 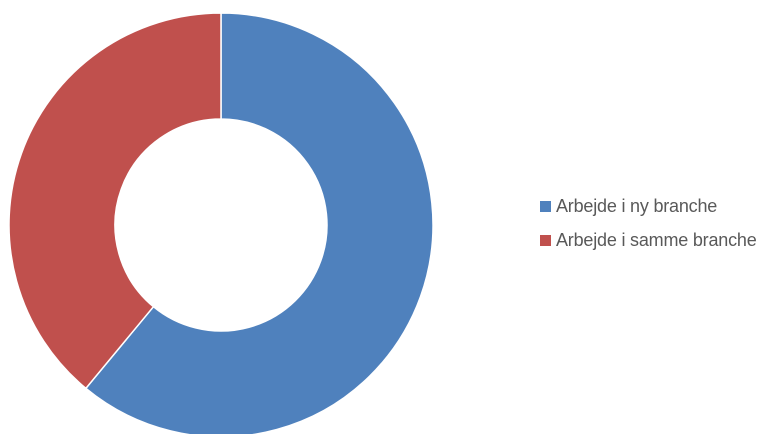 I want to click on legend-label-ny-branche: Arbejde i ny branche, so click(x=637, y=205).